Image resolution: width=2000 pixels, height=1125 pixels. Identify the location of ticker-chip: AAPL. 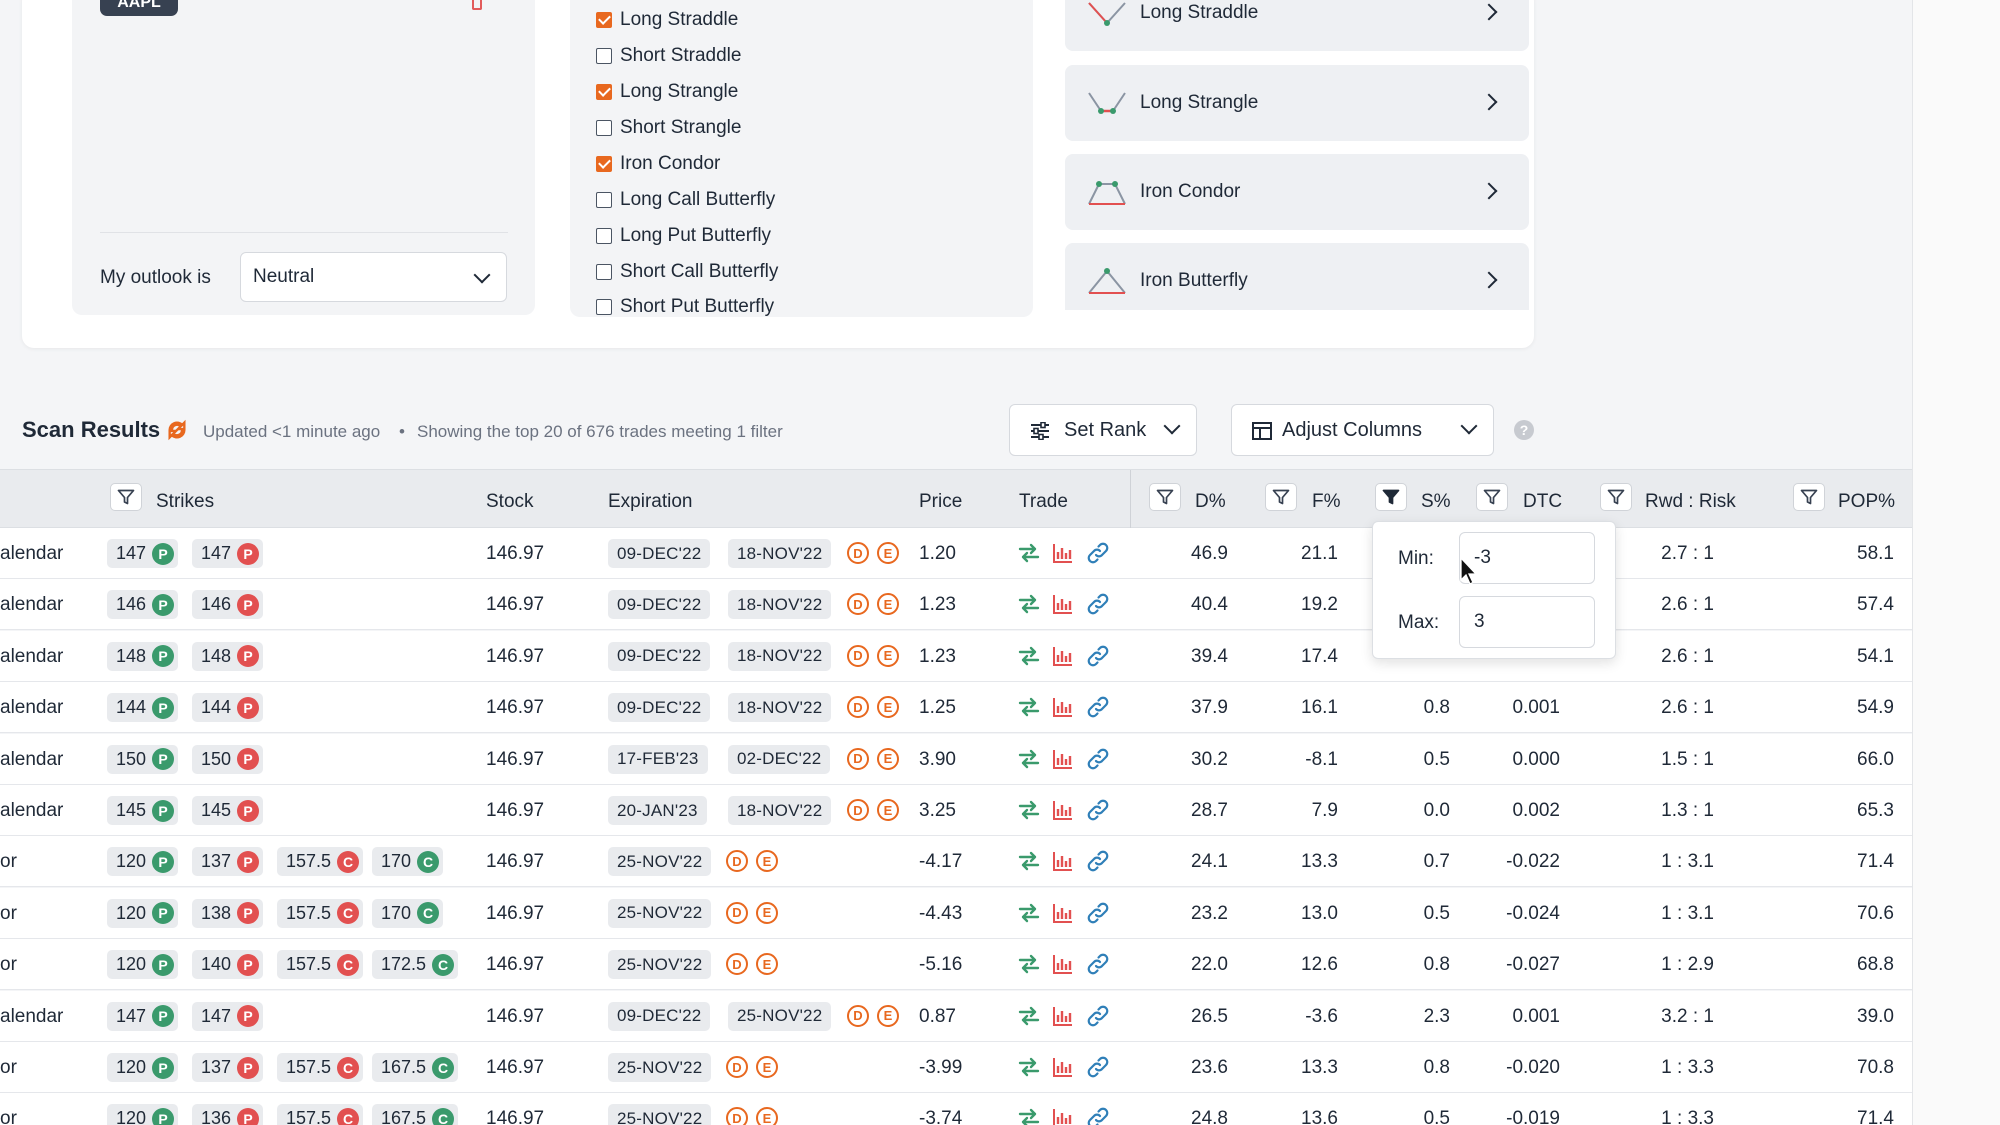
(139, 8).